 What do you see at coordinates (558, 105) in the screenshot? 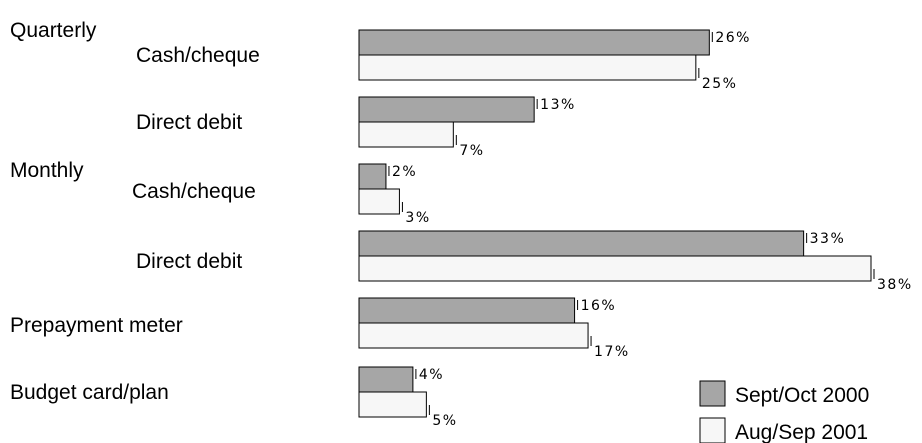
I see `value-label: 13%` at bounding box center [558, 105].